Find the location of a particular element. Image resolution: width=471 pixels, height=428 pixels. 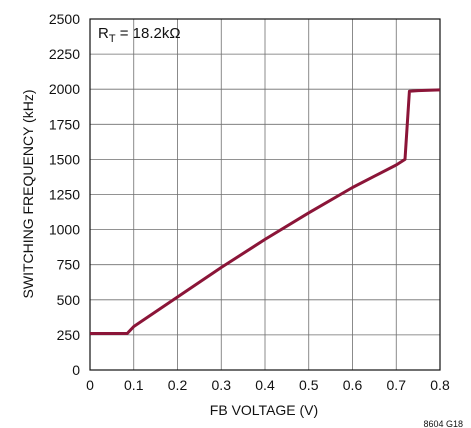

x-tick-label: 0.6 is located at coordinates (353, 385).